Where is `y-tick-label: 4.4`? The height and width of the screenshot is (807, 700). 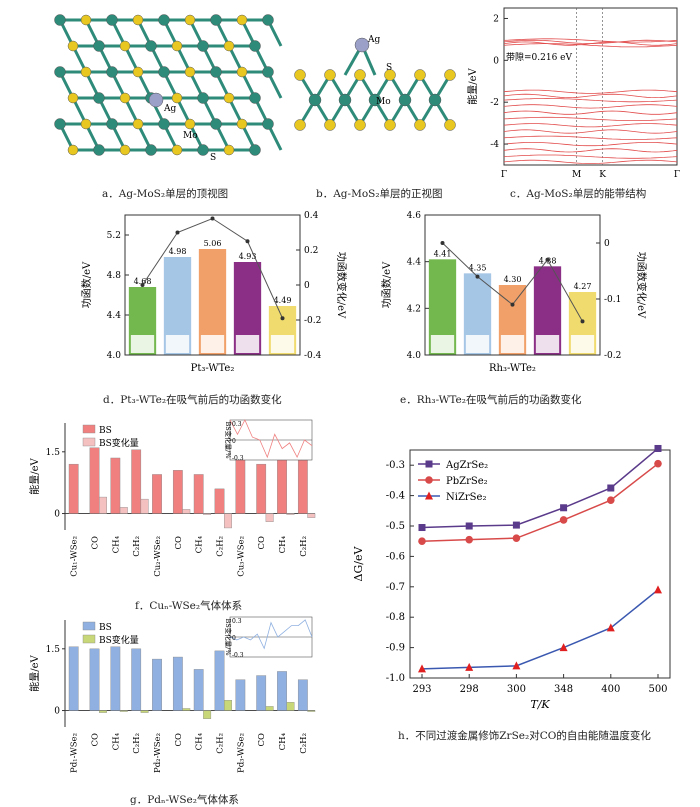 y-tick-label: 4.4 is located at coordinates (114, 316).